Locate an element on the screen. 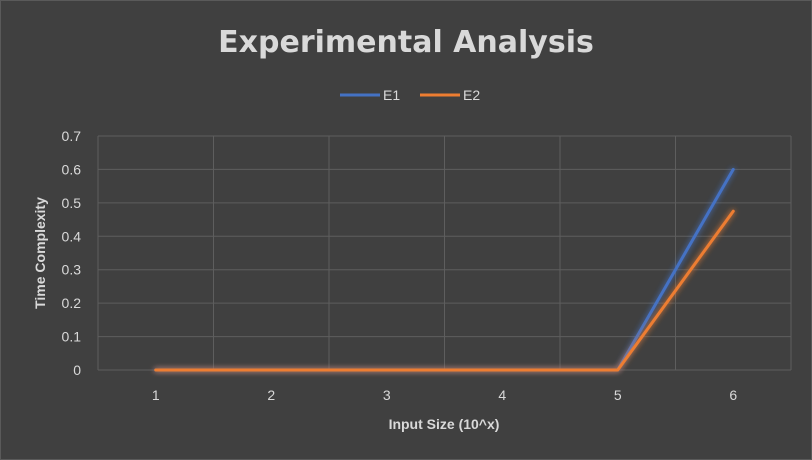 The image size is (812, 460). legend-entry-e2: E2 is located at coordinates (450, 95).